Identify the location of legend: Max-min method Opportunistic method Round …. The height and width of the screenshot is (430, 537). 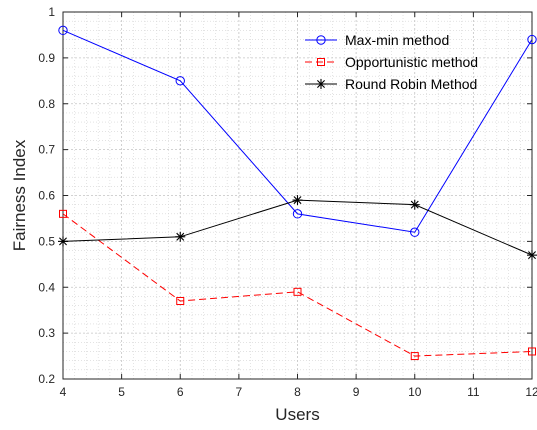
(391, 62).